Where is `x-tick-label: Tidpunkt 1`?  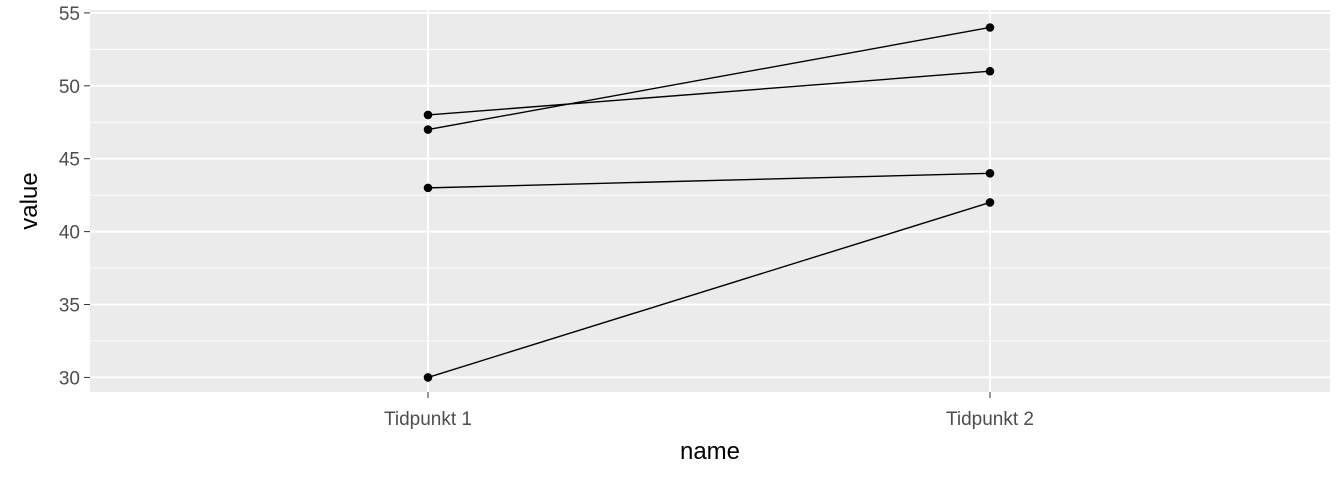 x-tick-label: Tidpunkt 1 is located at coordinates (428, 419).